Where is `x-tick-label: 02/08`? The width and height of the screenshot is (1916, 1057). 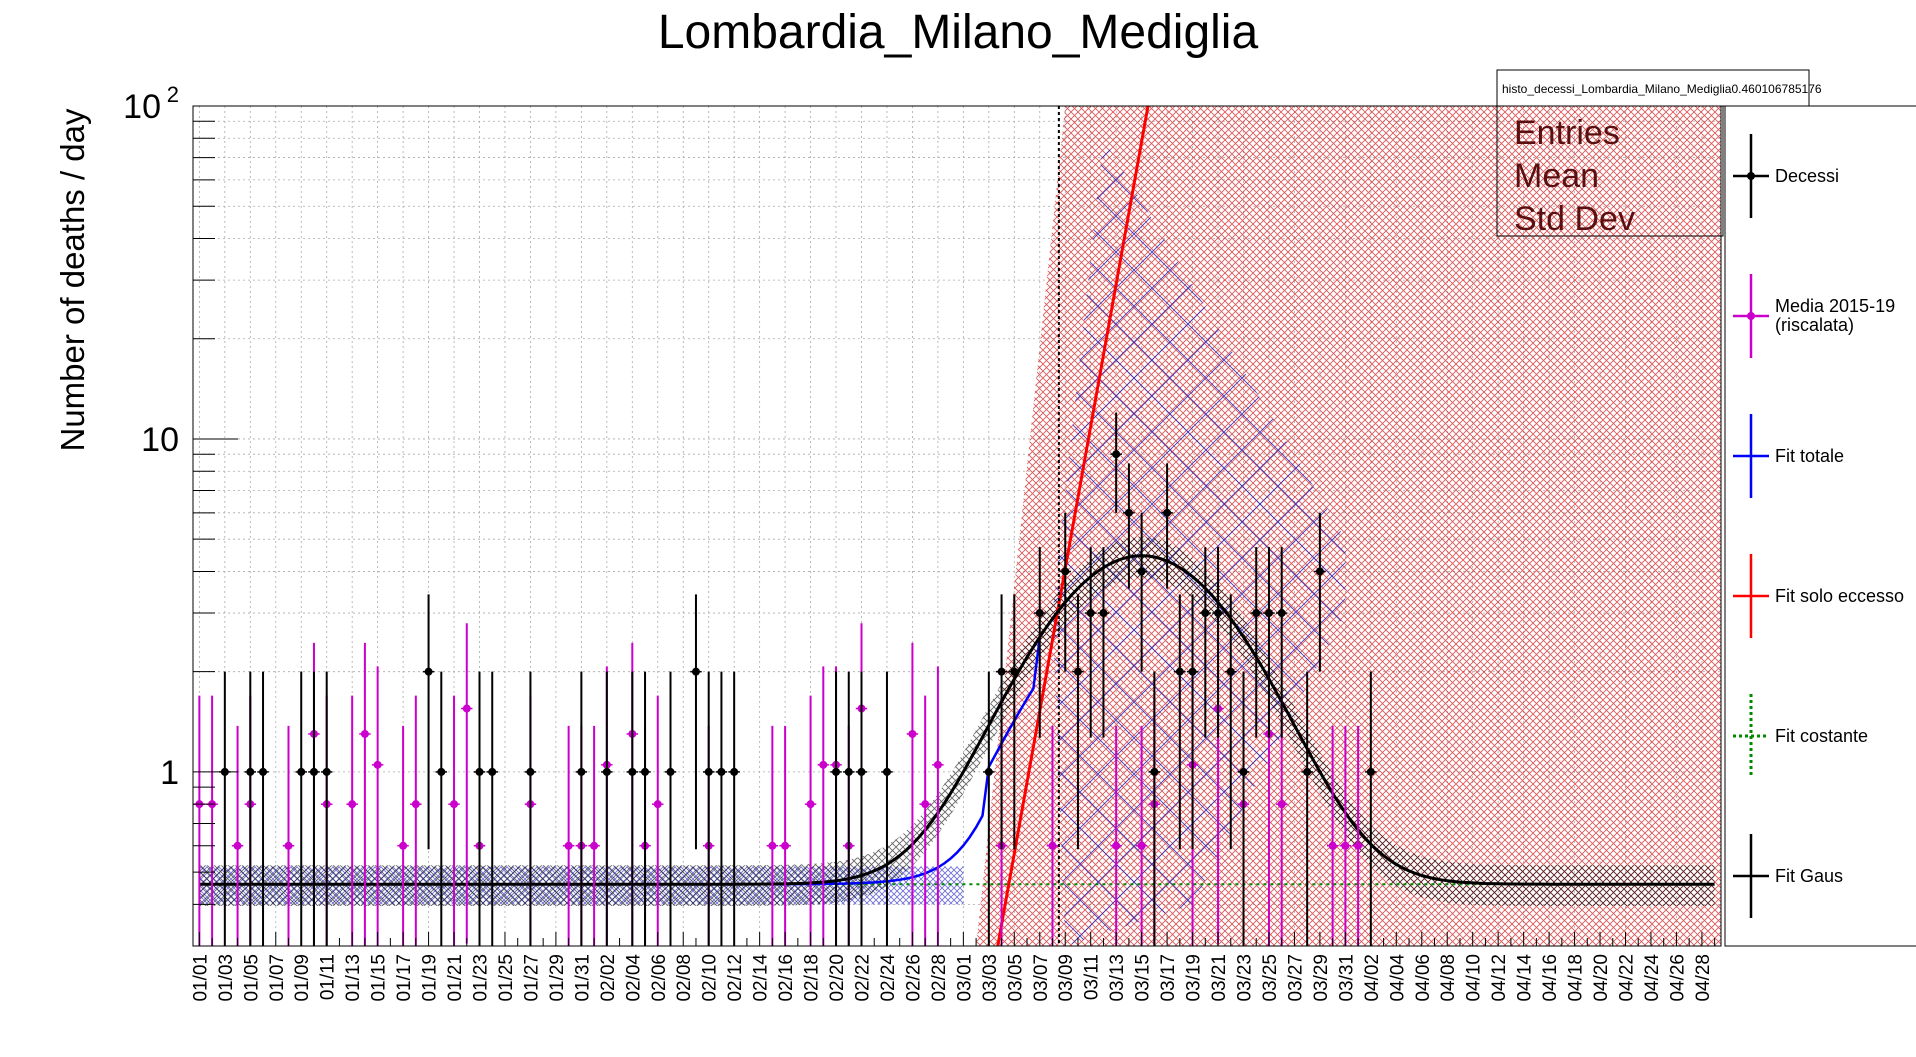
x-tick-label: 02/08 is located at coordinates (684, 978).